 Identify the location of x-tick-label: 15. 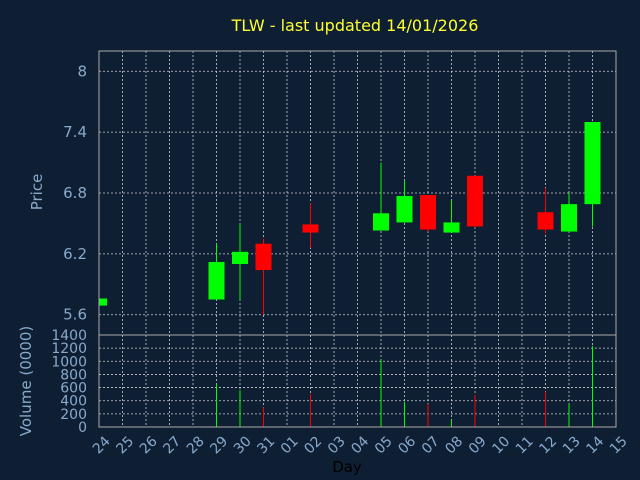
(619, 445).